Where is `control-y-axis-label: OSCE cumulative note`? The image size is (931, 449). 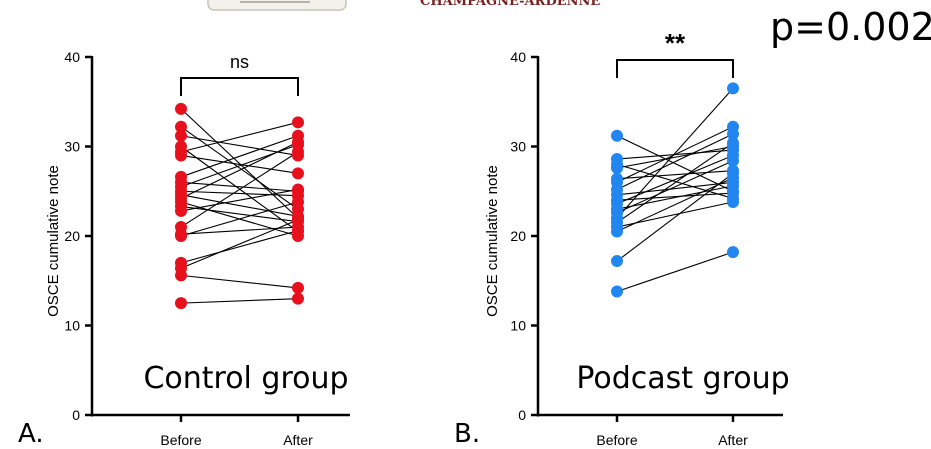 control-y-axis-label: OSCE cumulative note is located at coordinates (53, 241).